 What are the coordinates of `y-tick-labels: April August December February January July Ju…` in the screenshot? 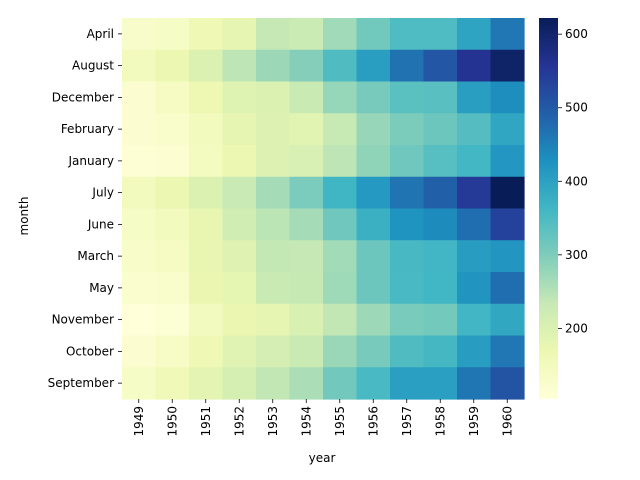 It's located at (85, 208).